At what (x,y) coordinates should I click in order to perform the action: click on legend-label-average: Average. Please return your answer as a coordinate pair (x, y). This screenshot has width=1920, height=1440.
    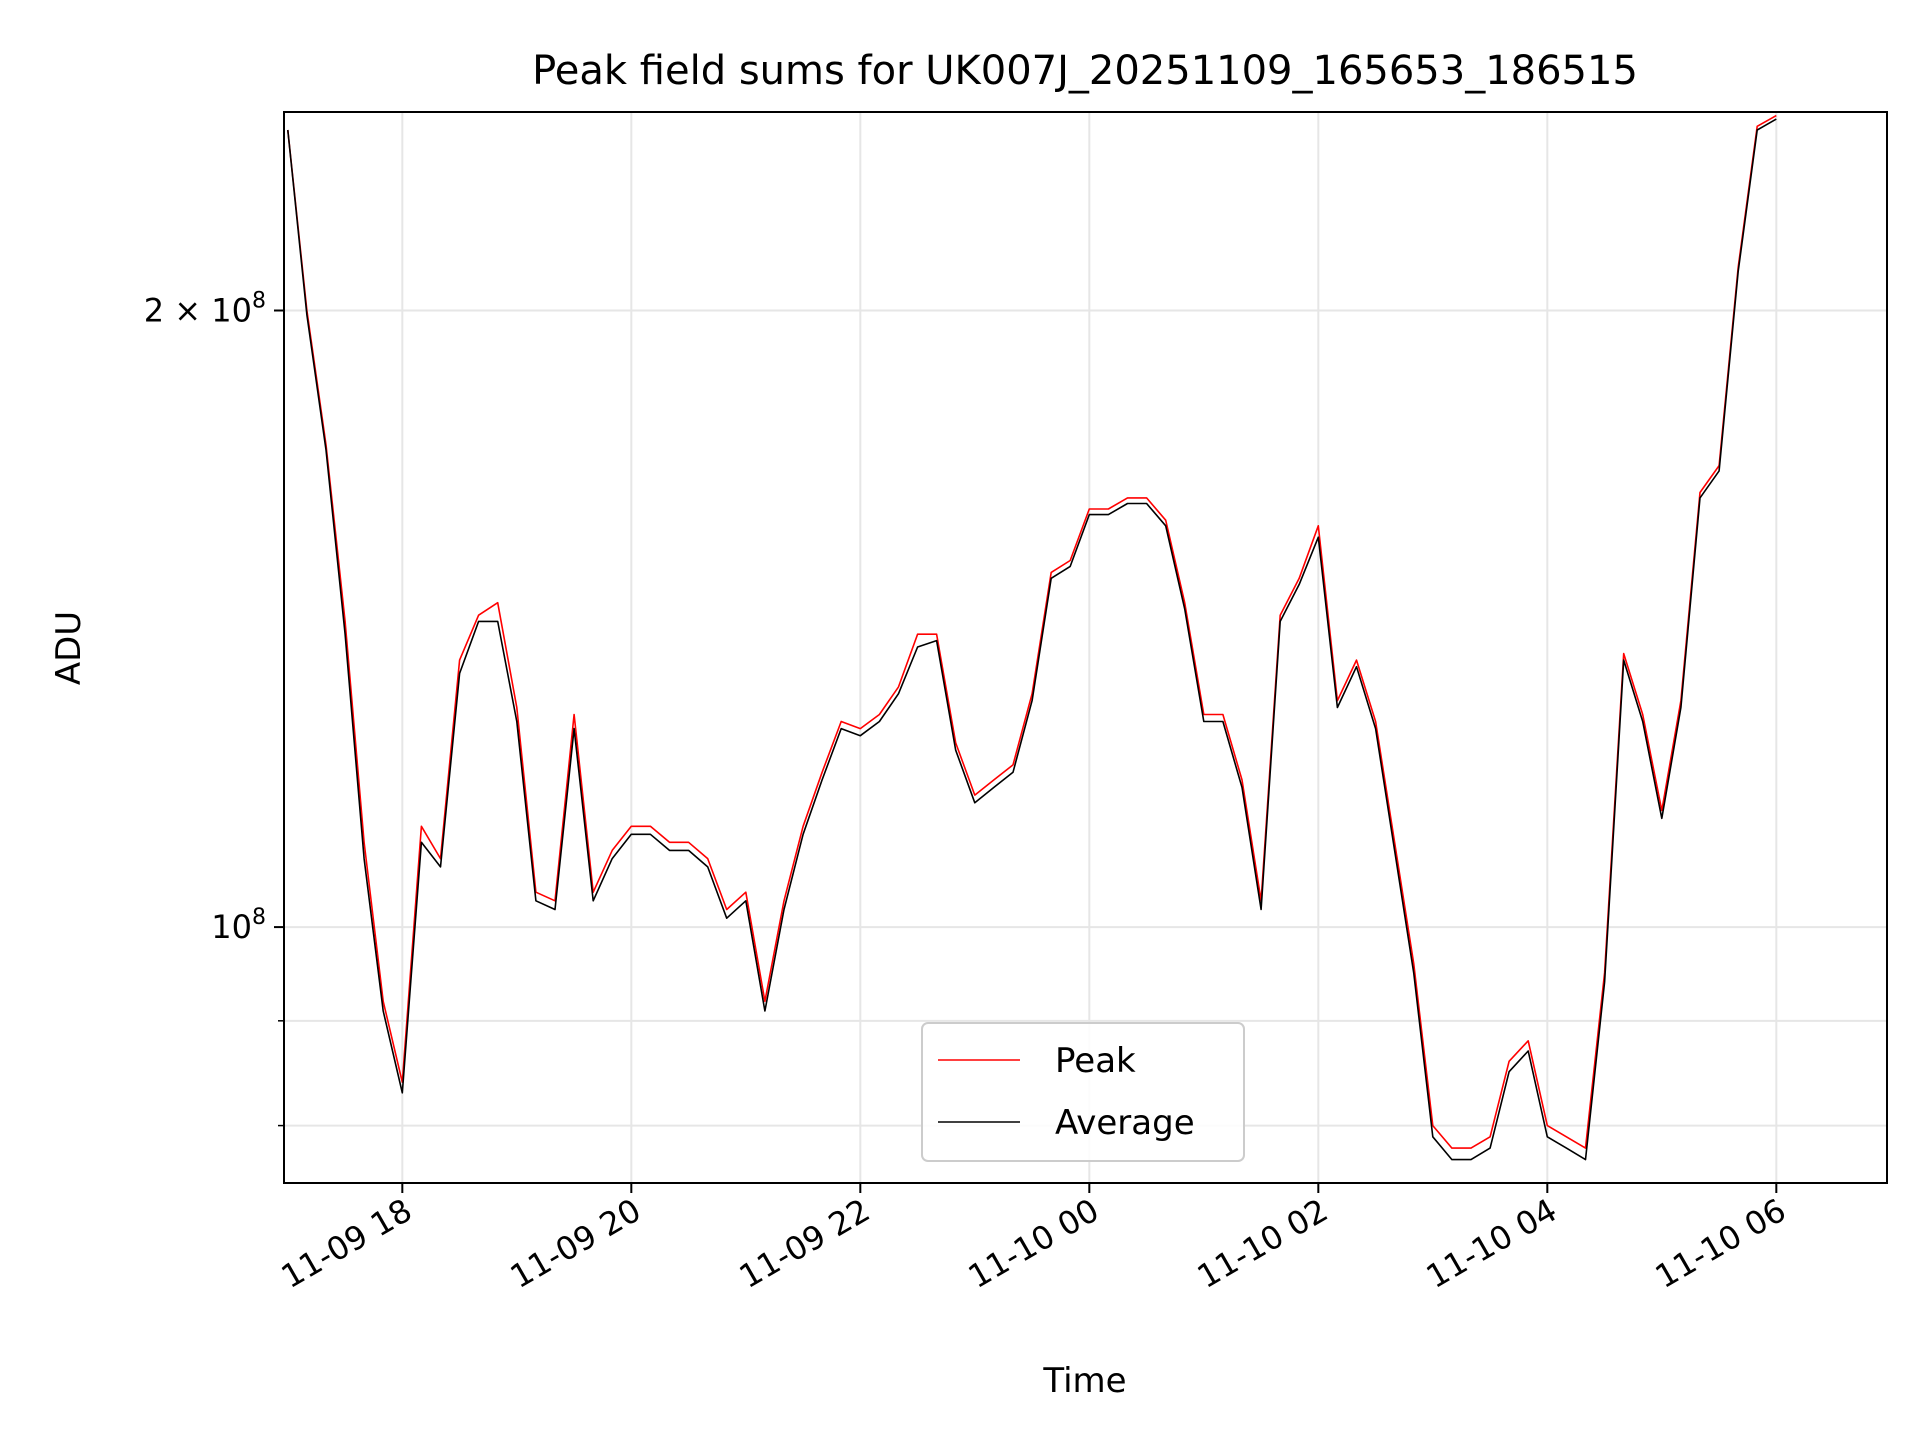
    Looking at the image, I should click on (1125, 1123).